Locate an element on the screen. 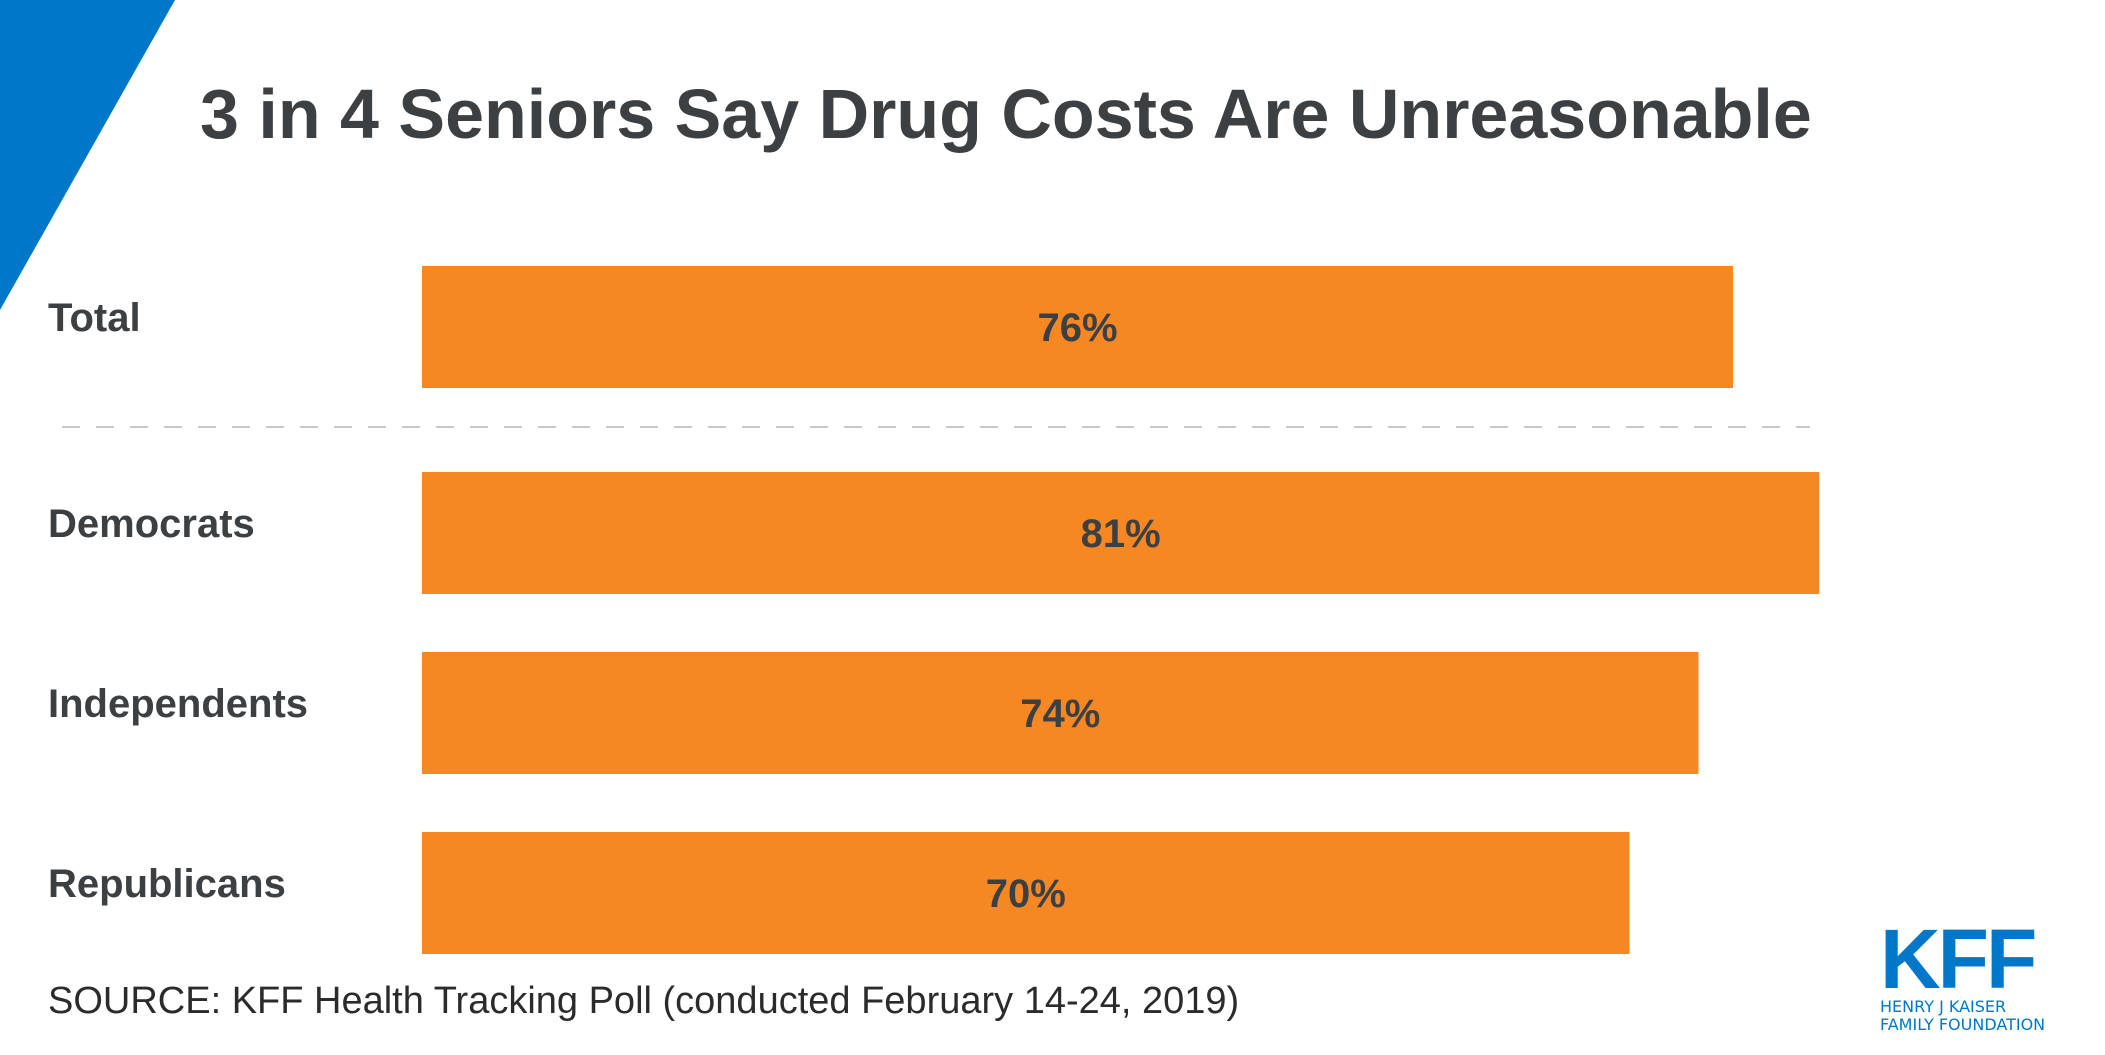 This screenshot has height=1055, width=2105. bar-democrats is located at coordinates (1121, 533).